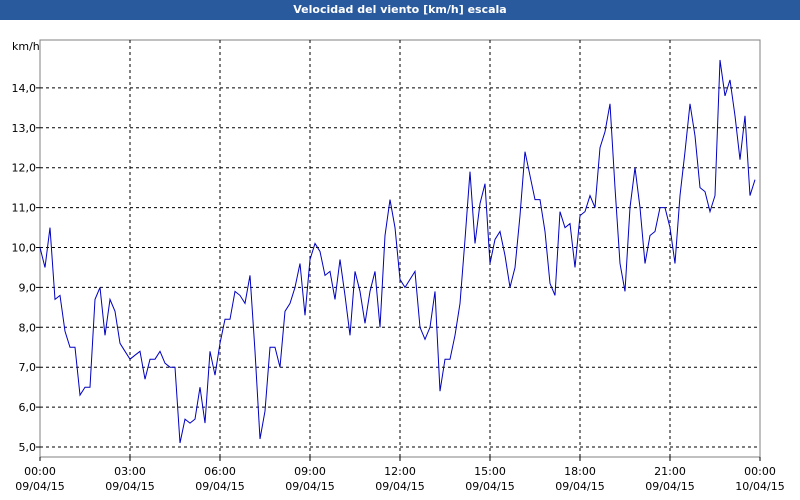 Image resolution: width=800 pixels, height=500 pixels. What do you see at coordinates (129, 479) in the screenshot?
I see `x-tick-label: 03:00 09/04/15` at bounding box center [129, 479].